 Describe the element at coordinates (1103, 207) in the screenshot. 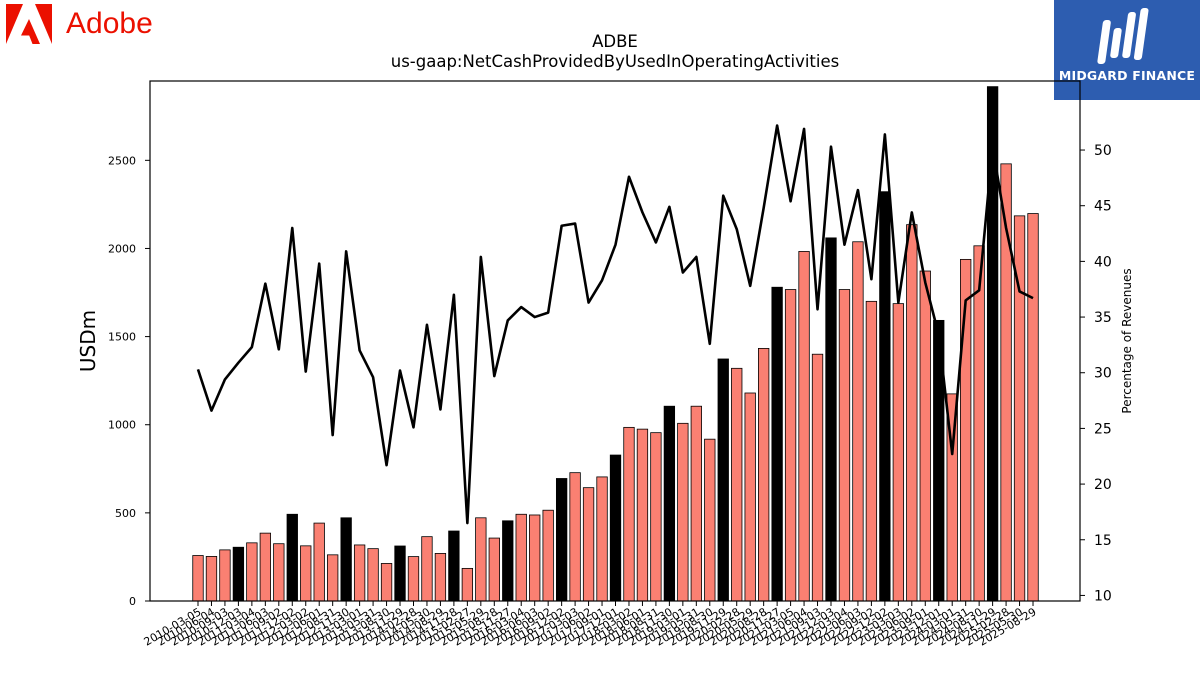

I see `y2-tick-label: 45` at that location.